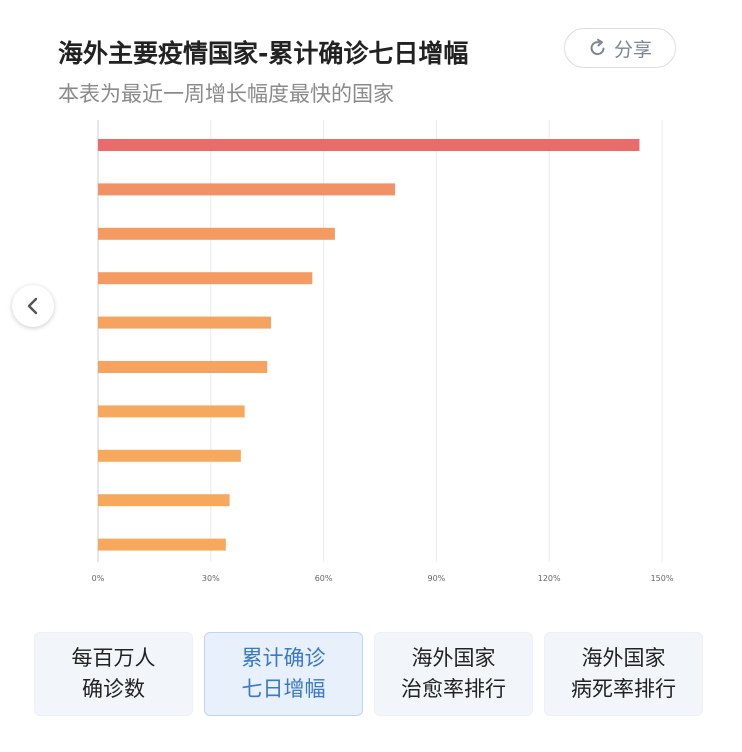 The height and width of the screenshot is (752, 742). I want to click on tab-bar: 每百万人确诊数 累计确诊七日增幅 海外国家治愈率排行 海外国家病死率排行, so click(369, 674).